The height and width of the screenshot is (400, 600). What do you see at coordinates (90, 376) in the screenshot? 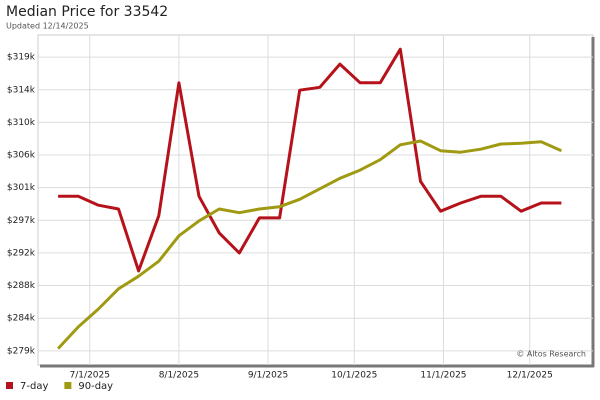
I see `x-tick-label: 7/1/2025` at bounding box center [90, 376].